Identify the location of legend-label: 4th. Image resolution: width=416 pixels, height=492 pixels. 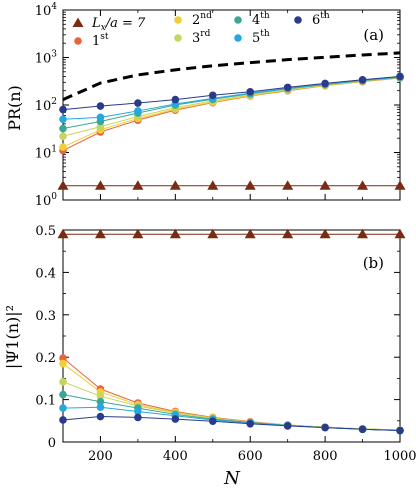
(261, 19).